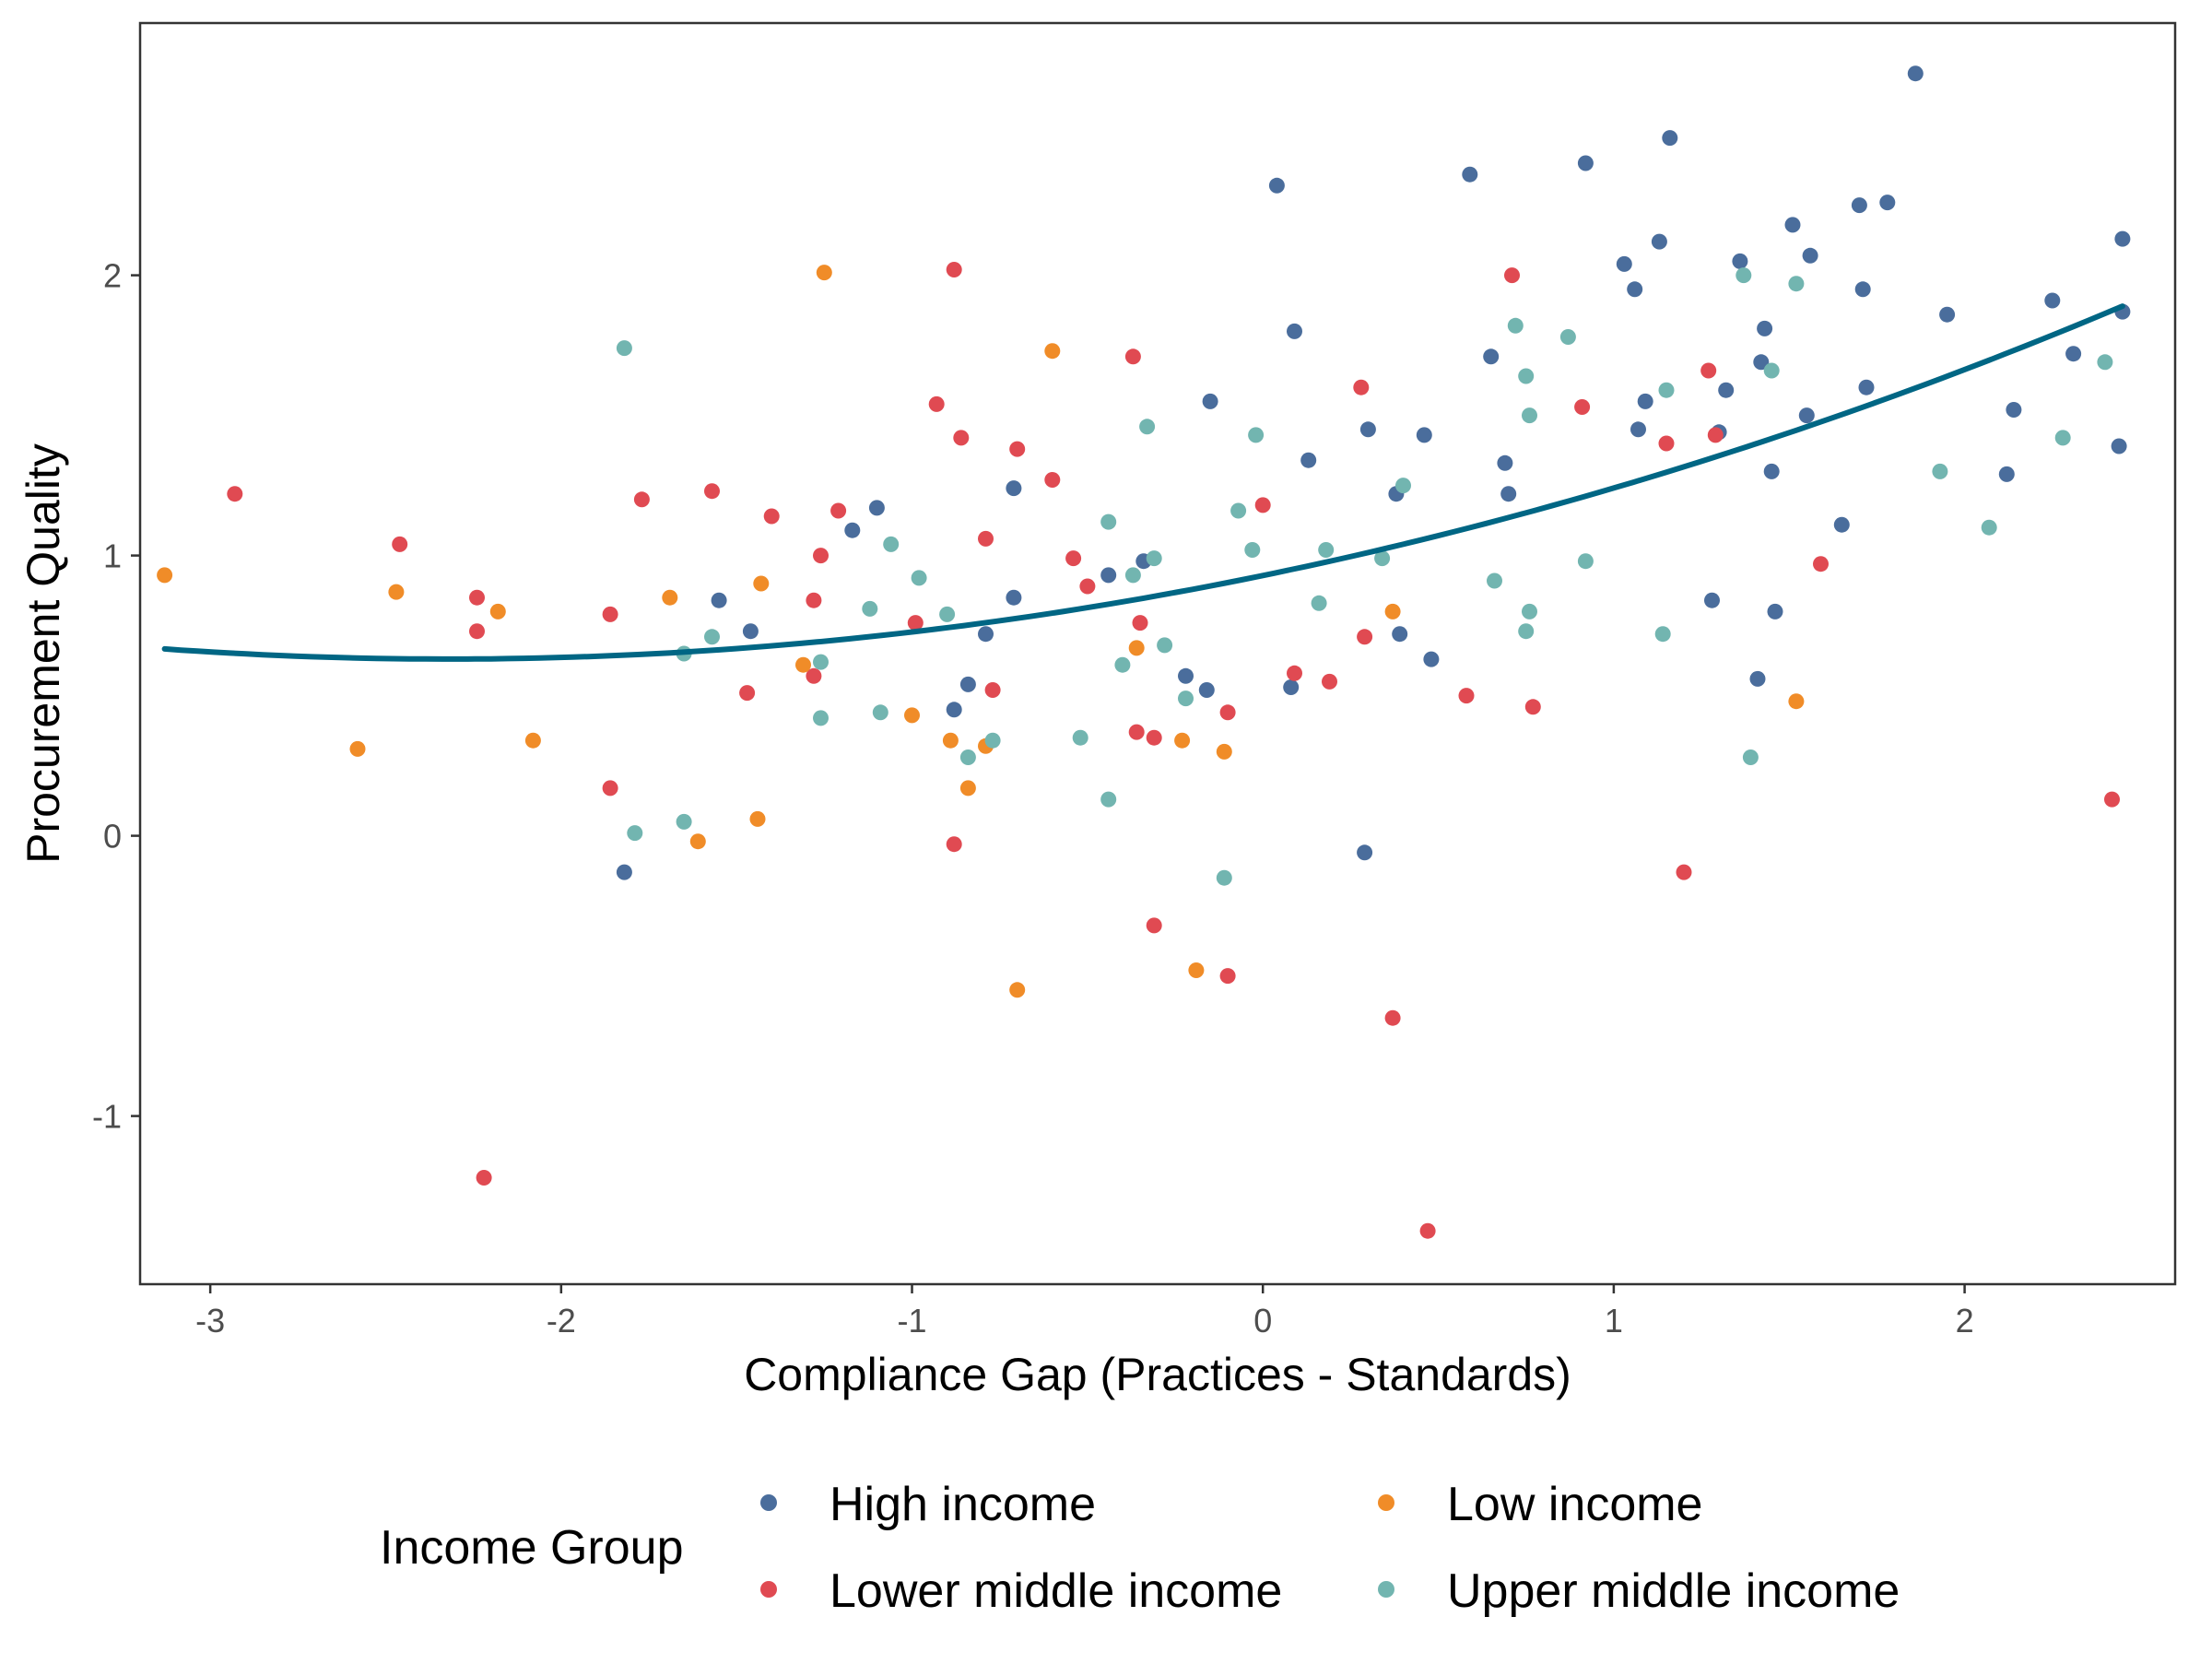 The image size is (2212, 1664). I want to click on legend-key-lower-middle-income, so click(768, 1589).